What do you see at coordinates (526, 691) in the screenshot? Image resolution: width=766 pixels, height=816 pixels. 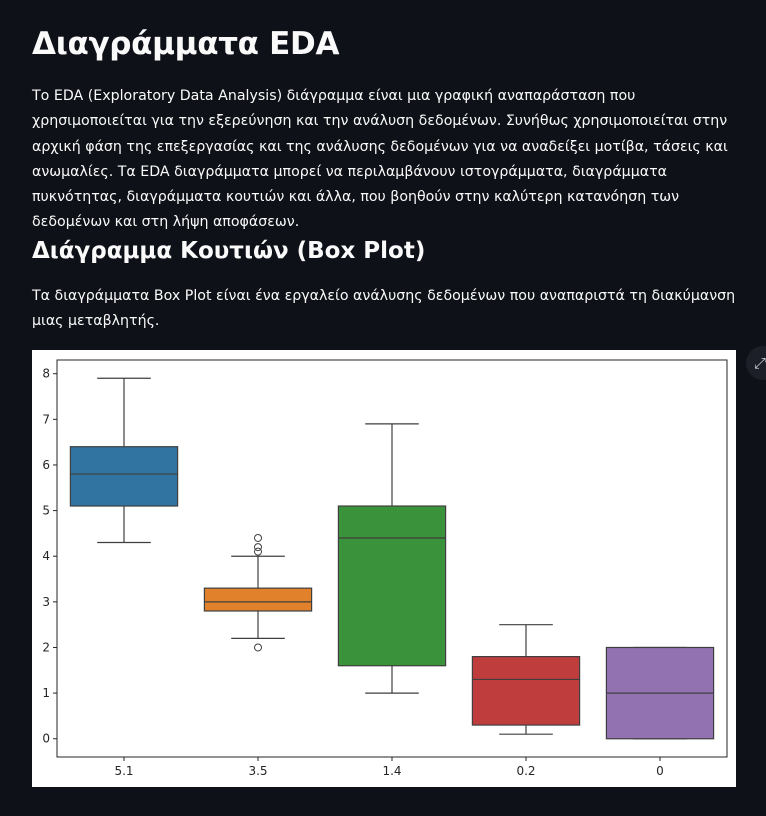 I see `box-0.2` at bounding box center [526, 691].